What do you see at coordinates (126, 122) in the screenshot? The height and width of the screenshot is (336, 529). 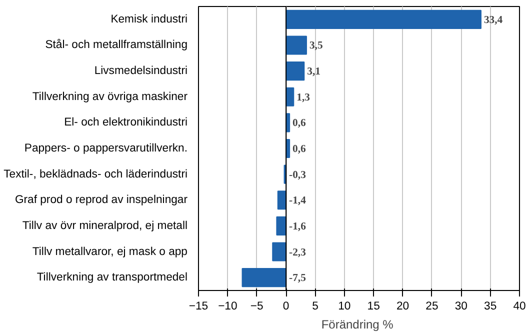 I see `y-tick-label: El- och elektronikindustri` at bounding box center [126, 122].